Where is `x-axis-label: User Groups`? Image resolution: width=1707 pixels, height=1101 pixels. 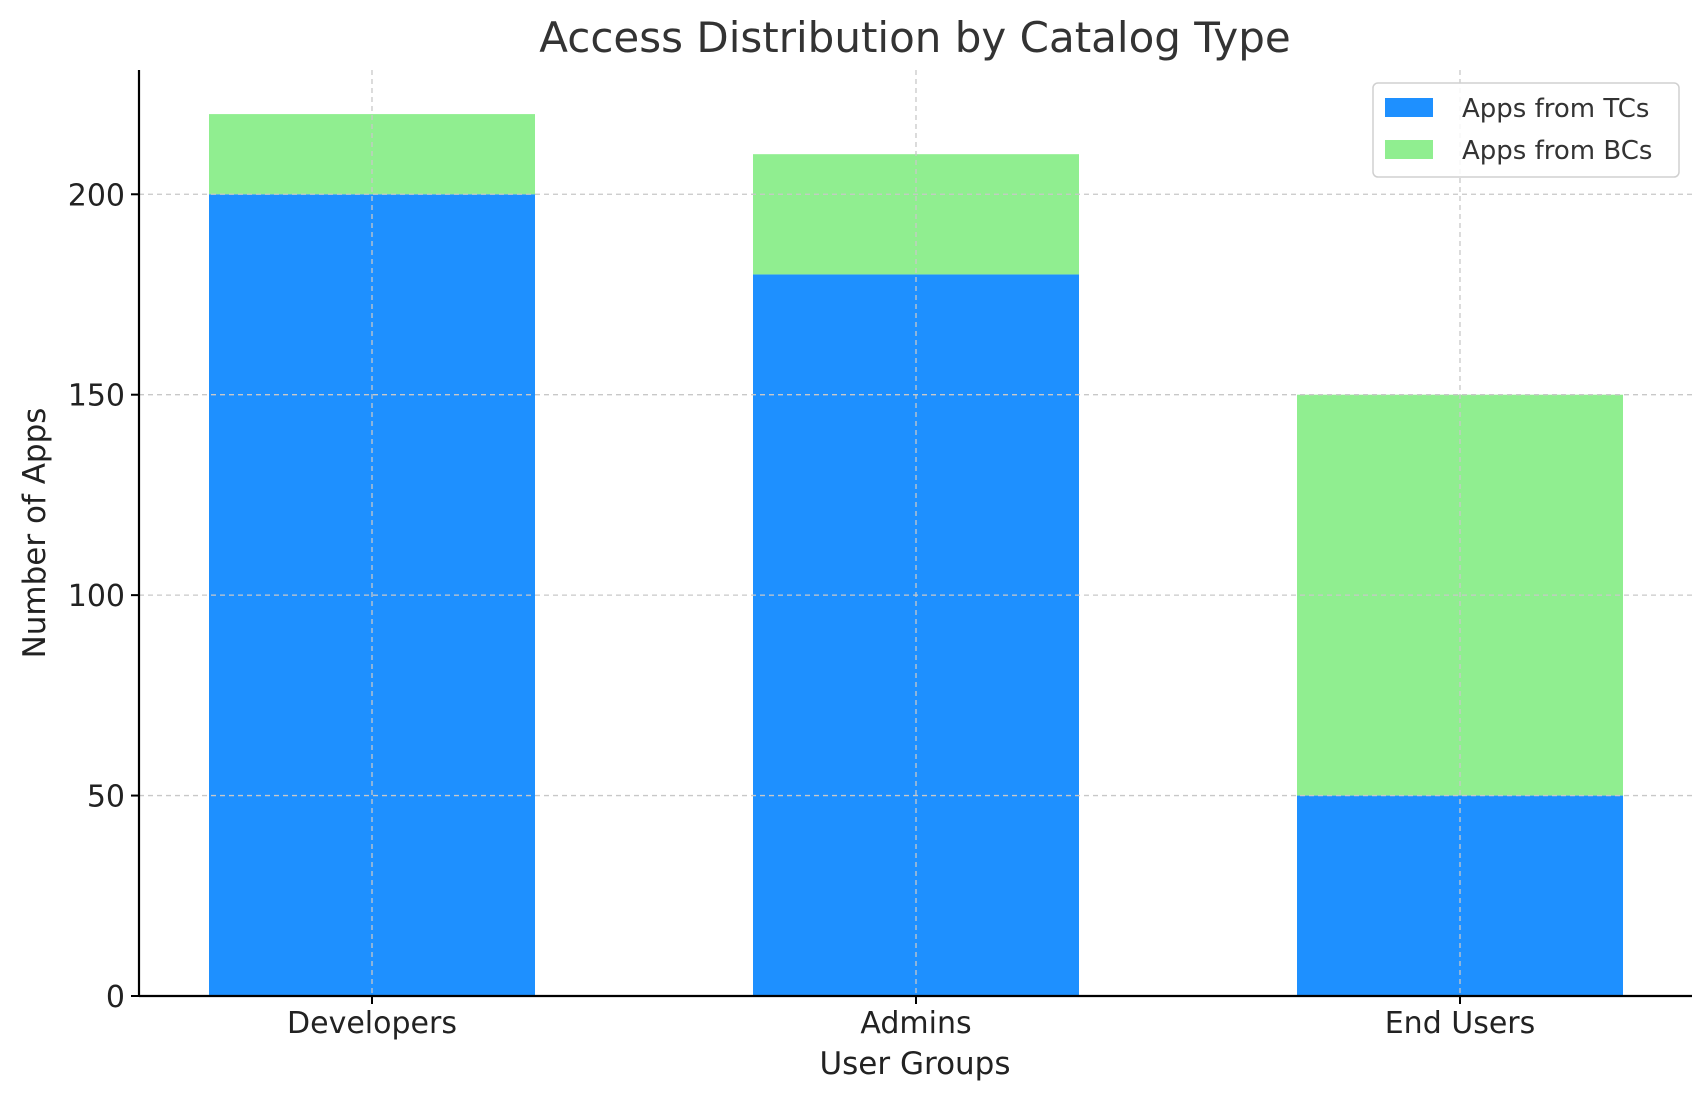 x-axis-label: User Groups is located at coordinates (914, 1064).